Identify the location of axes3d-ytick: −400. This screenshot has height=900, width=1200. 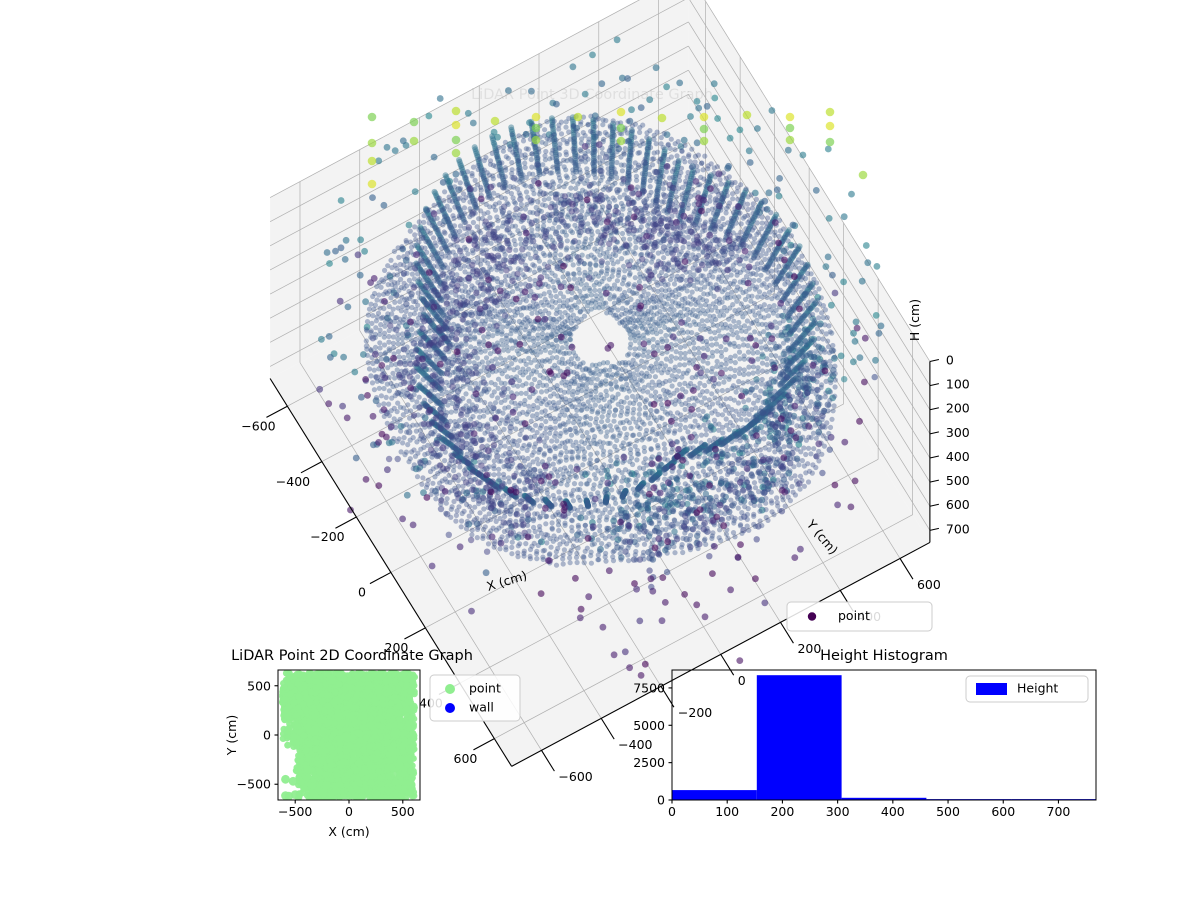
(635, 744).